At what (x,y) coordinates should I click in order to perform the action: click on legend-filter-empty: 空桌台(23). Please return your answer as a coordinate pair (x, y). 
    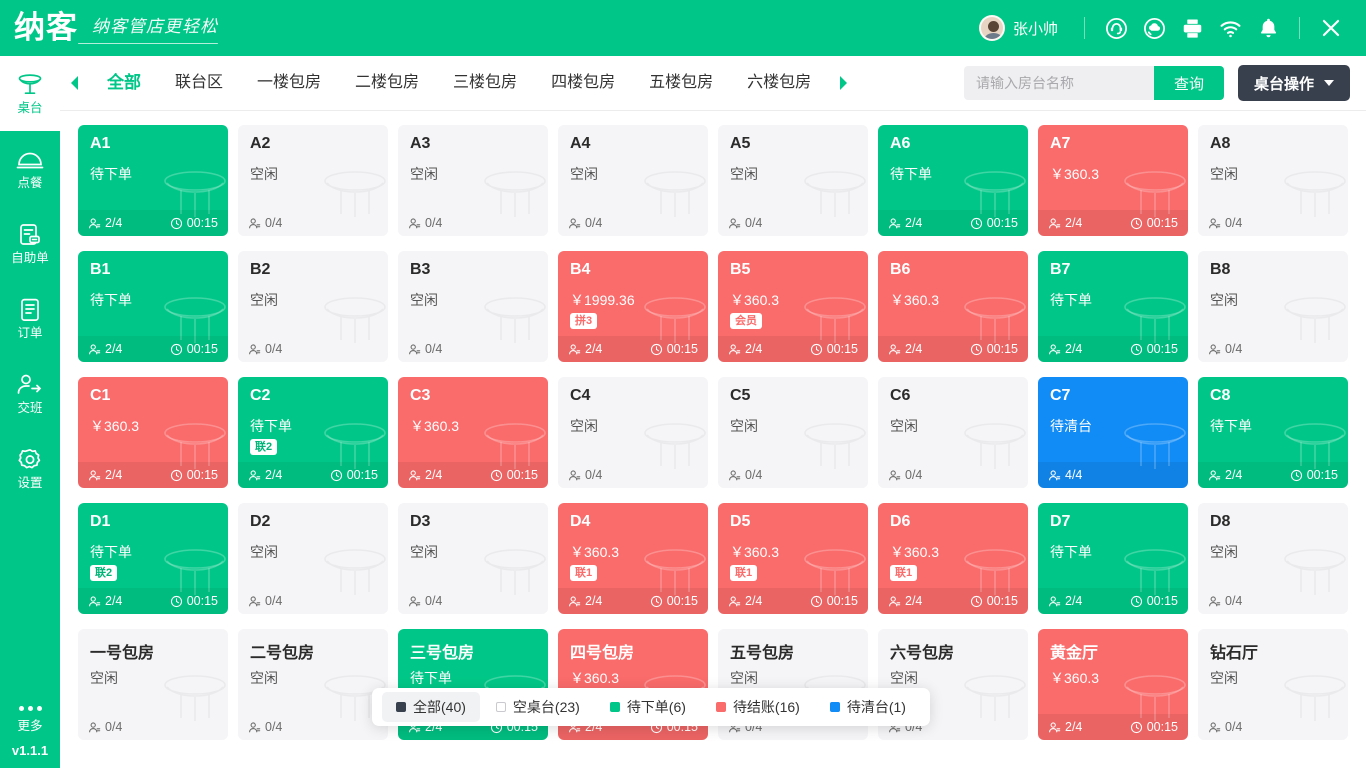
    Looking at the image, I should click on (538, 707).